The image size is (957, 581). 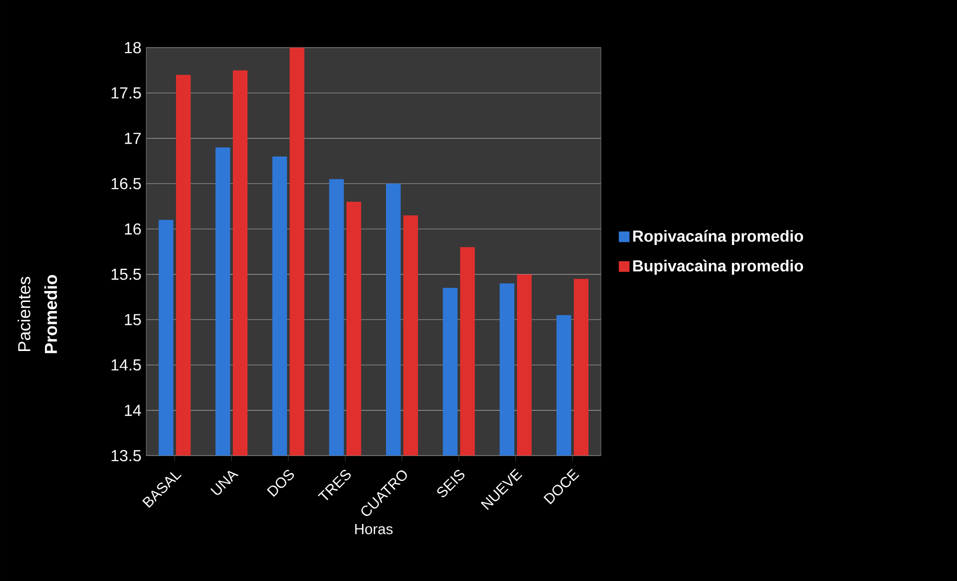 What do you see at coordinates (132, 138) in the screenshot?
I see `y-tick-label: 17` at bounding box center [132, 138].